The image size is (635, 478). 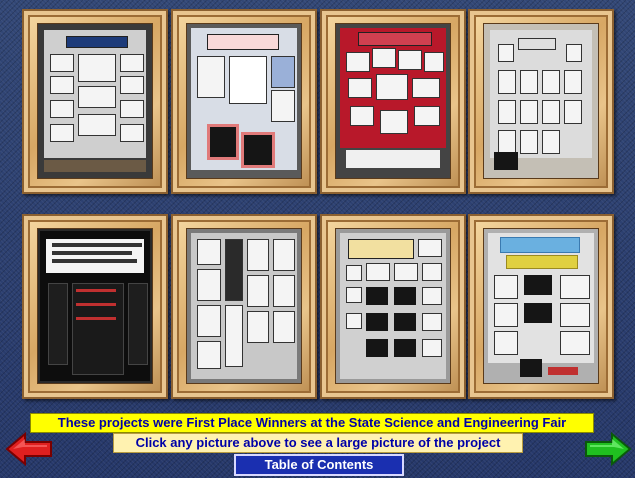 What do you see at coordinates (319, 465) in the screenshot?
I see `table-of-contents-button: Table of Contents` at bounding box center [319, 465].